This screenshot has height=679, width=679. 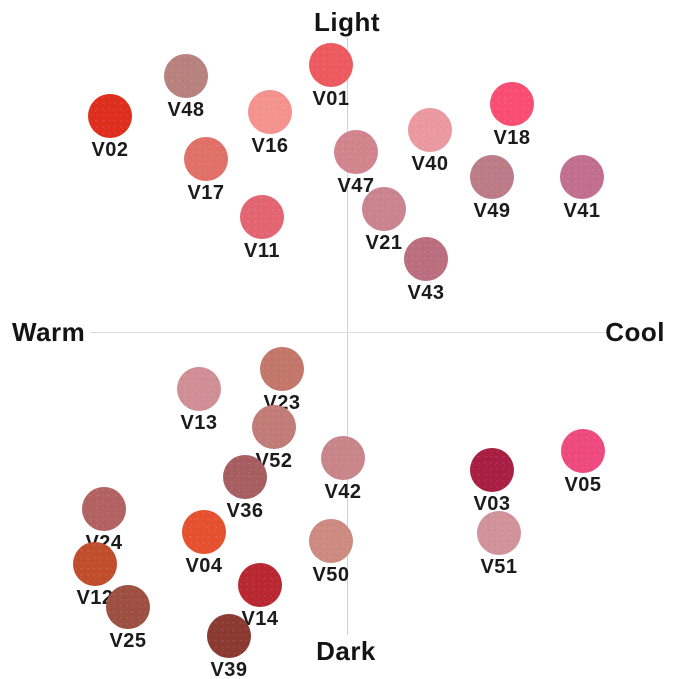 I want to click on shade-label-v43: V43, so click(x=426, y=293).